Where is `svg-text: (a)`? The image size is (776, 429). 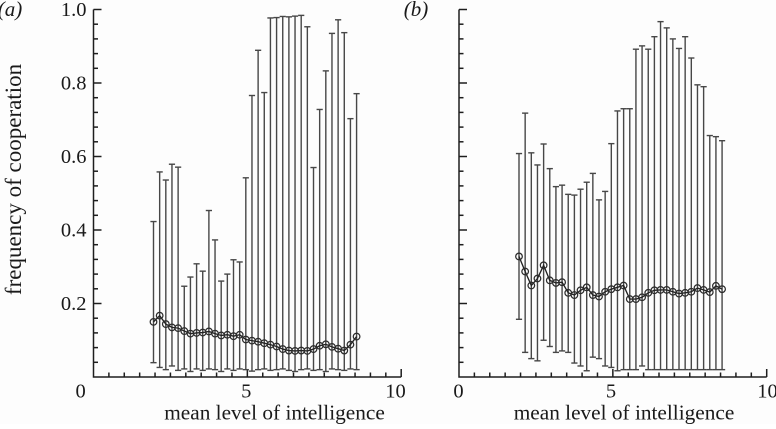 svg-text: (a) is located at coordinates (11, 10).